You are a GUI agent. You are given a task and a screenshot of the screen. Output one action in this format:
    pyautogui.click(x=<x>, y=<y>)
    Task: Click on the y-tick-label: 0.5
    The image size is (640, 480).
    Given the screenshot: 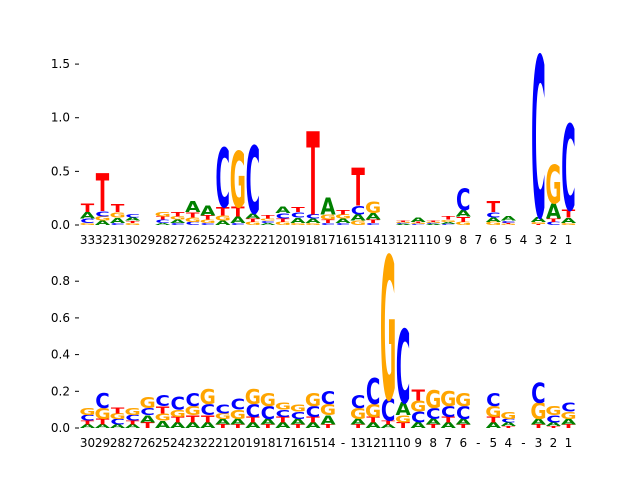 What is the action you would take?
    pyautogui.click(x=60, y=171)
    